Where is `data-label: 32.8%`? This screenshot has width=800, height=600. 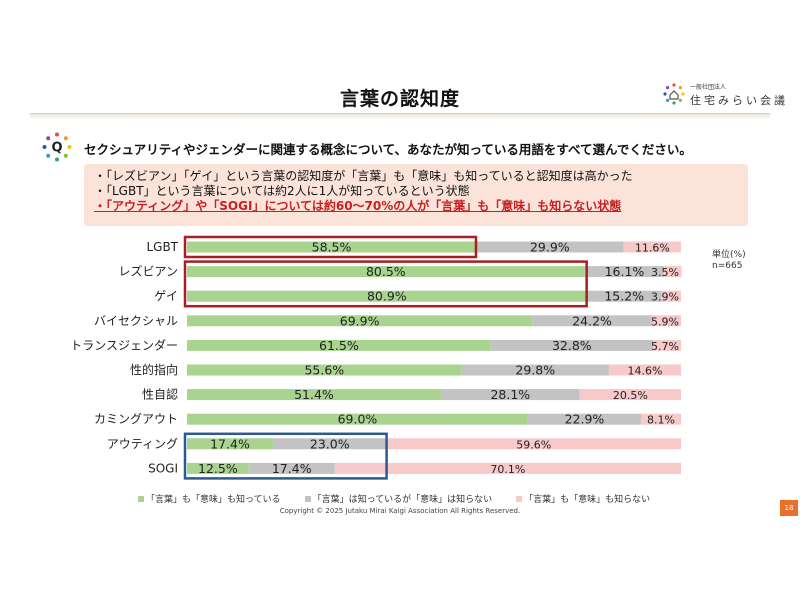
data-label: 32.8% is located at coordinates (572, 345).